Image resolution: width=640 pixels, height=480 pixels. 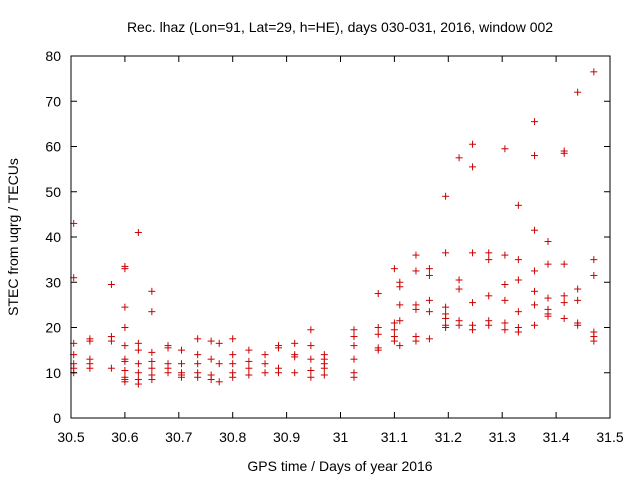 What do you see at coordinates (57, 418) in the screenshot?
I see `y-tick-label: 0` at bounding box center [57, 418].